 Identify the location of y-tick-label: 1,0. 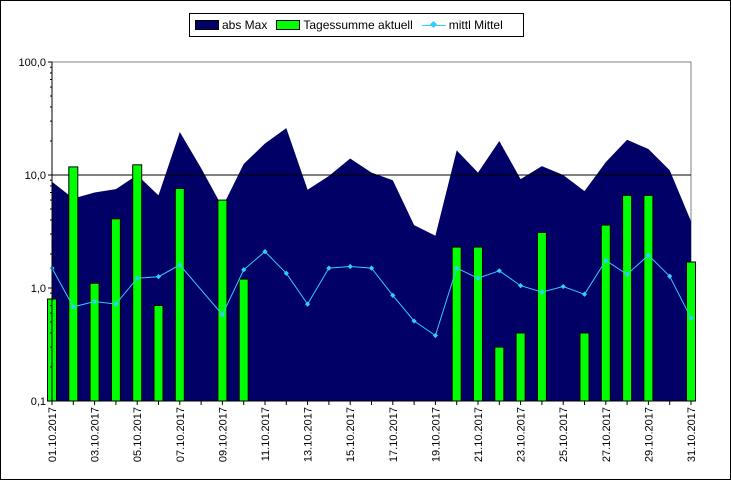
(38, 289).